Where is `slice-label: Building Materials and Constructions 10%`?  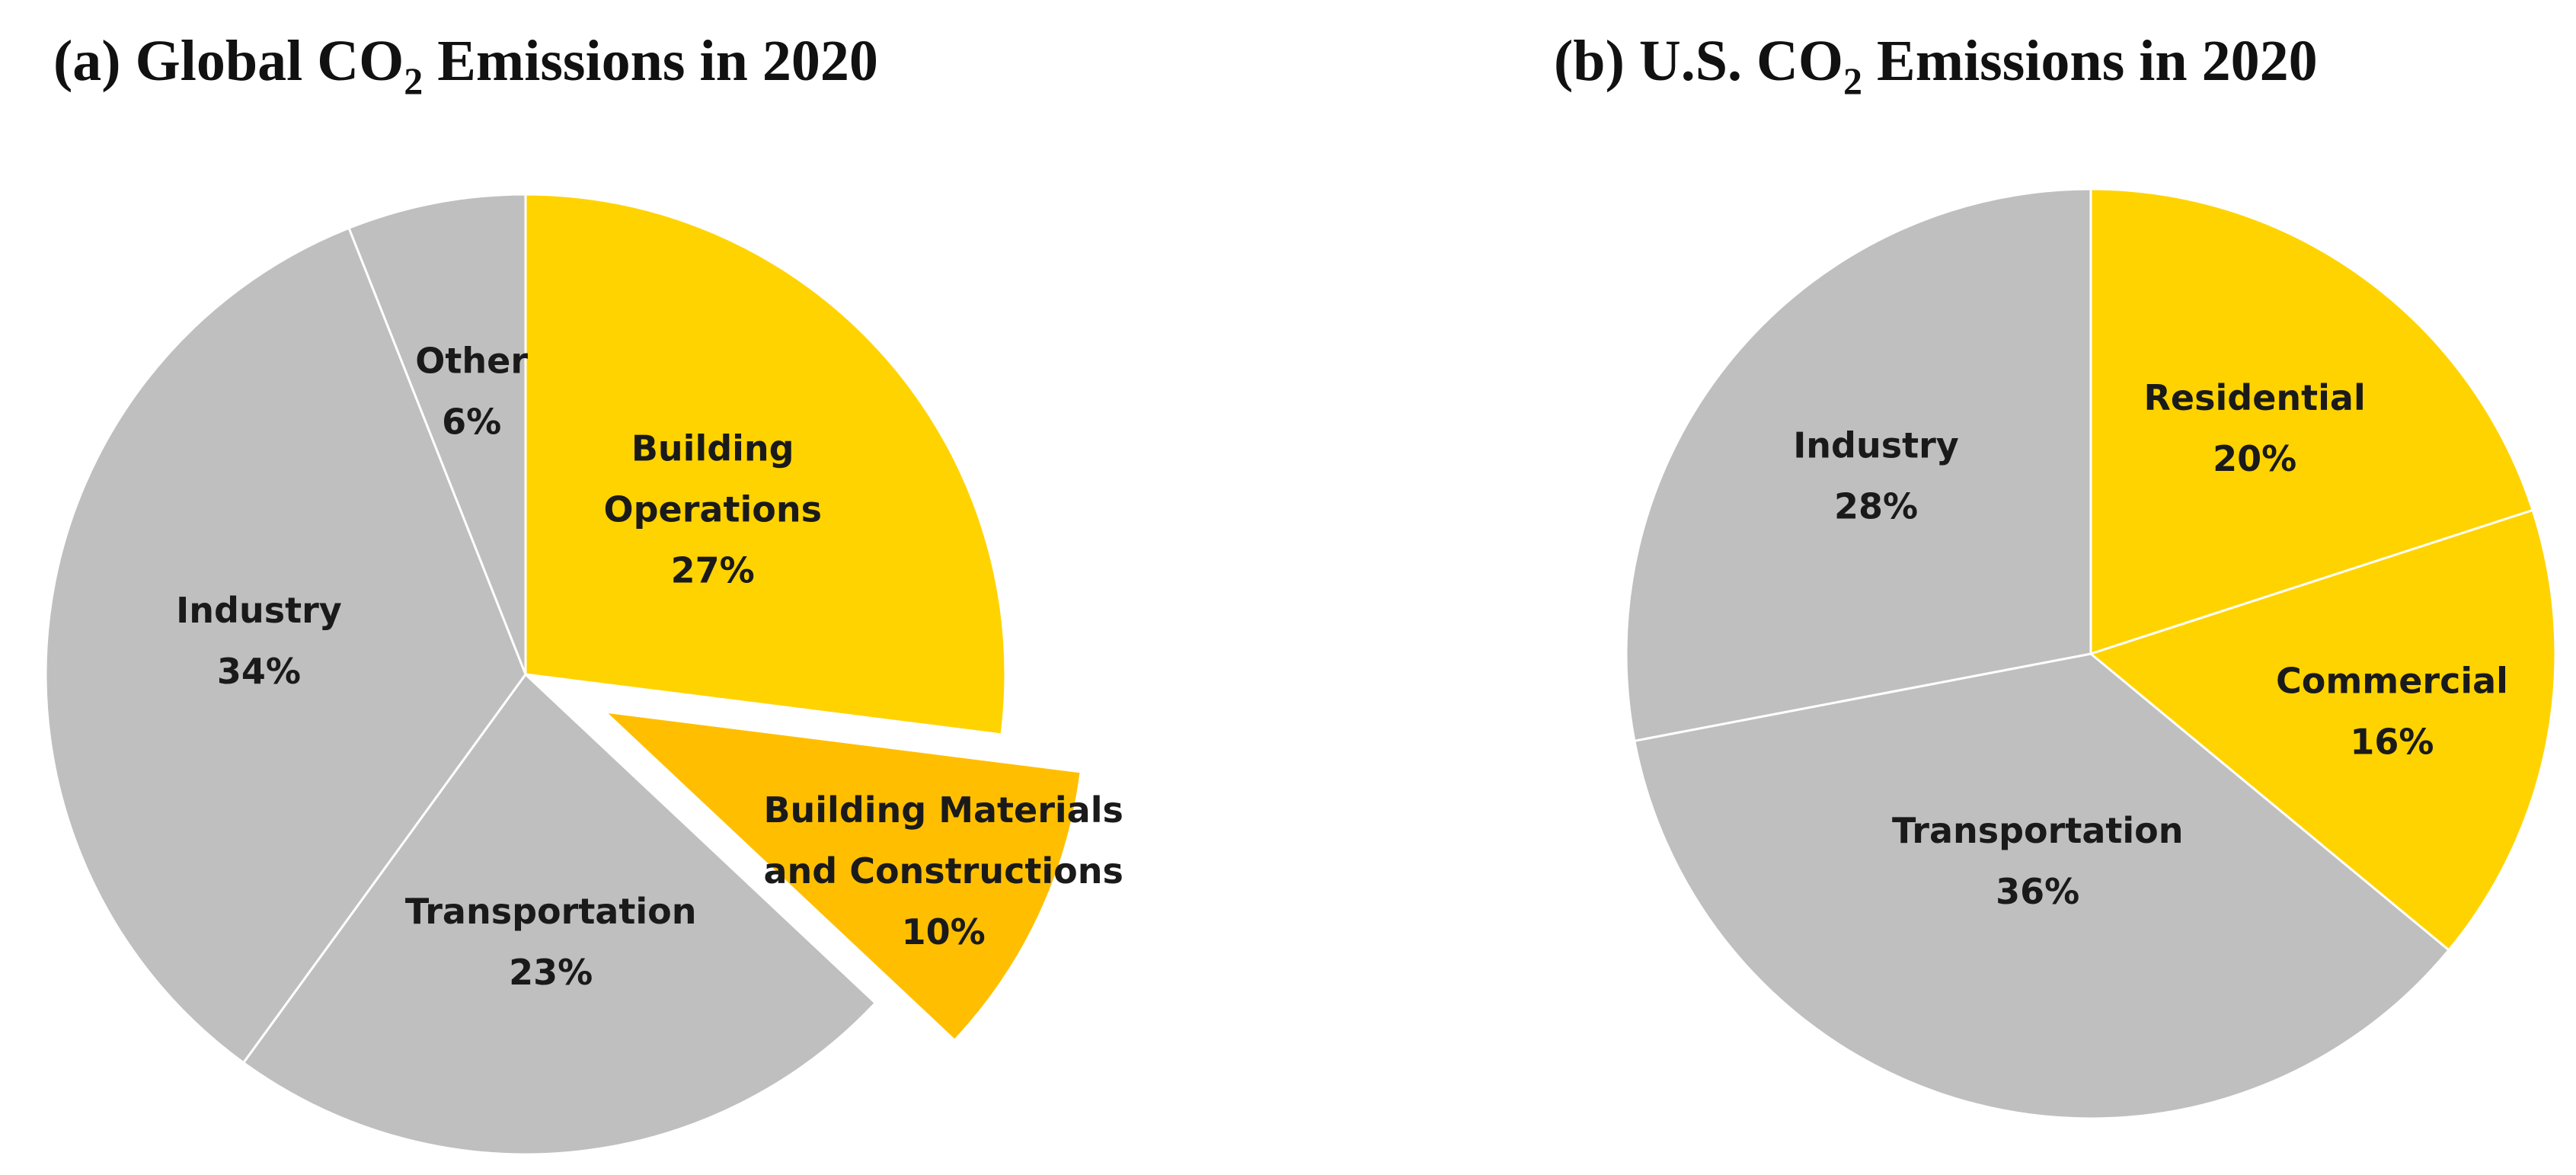
slice-label: Building Materials and Constructions 10% is located at coordinates (943, 870).